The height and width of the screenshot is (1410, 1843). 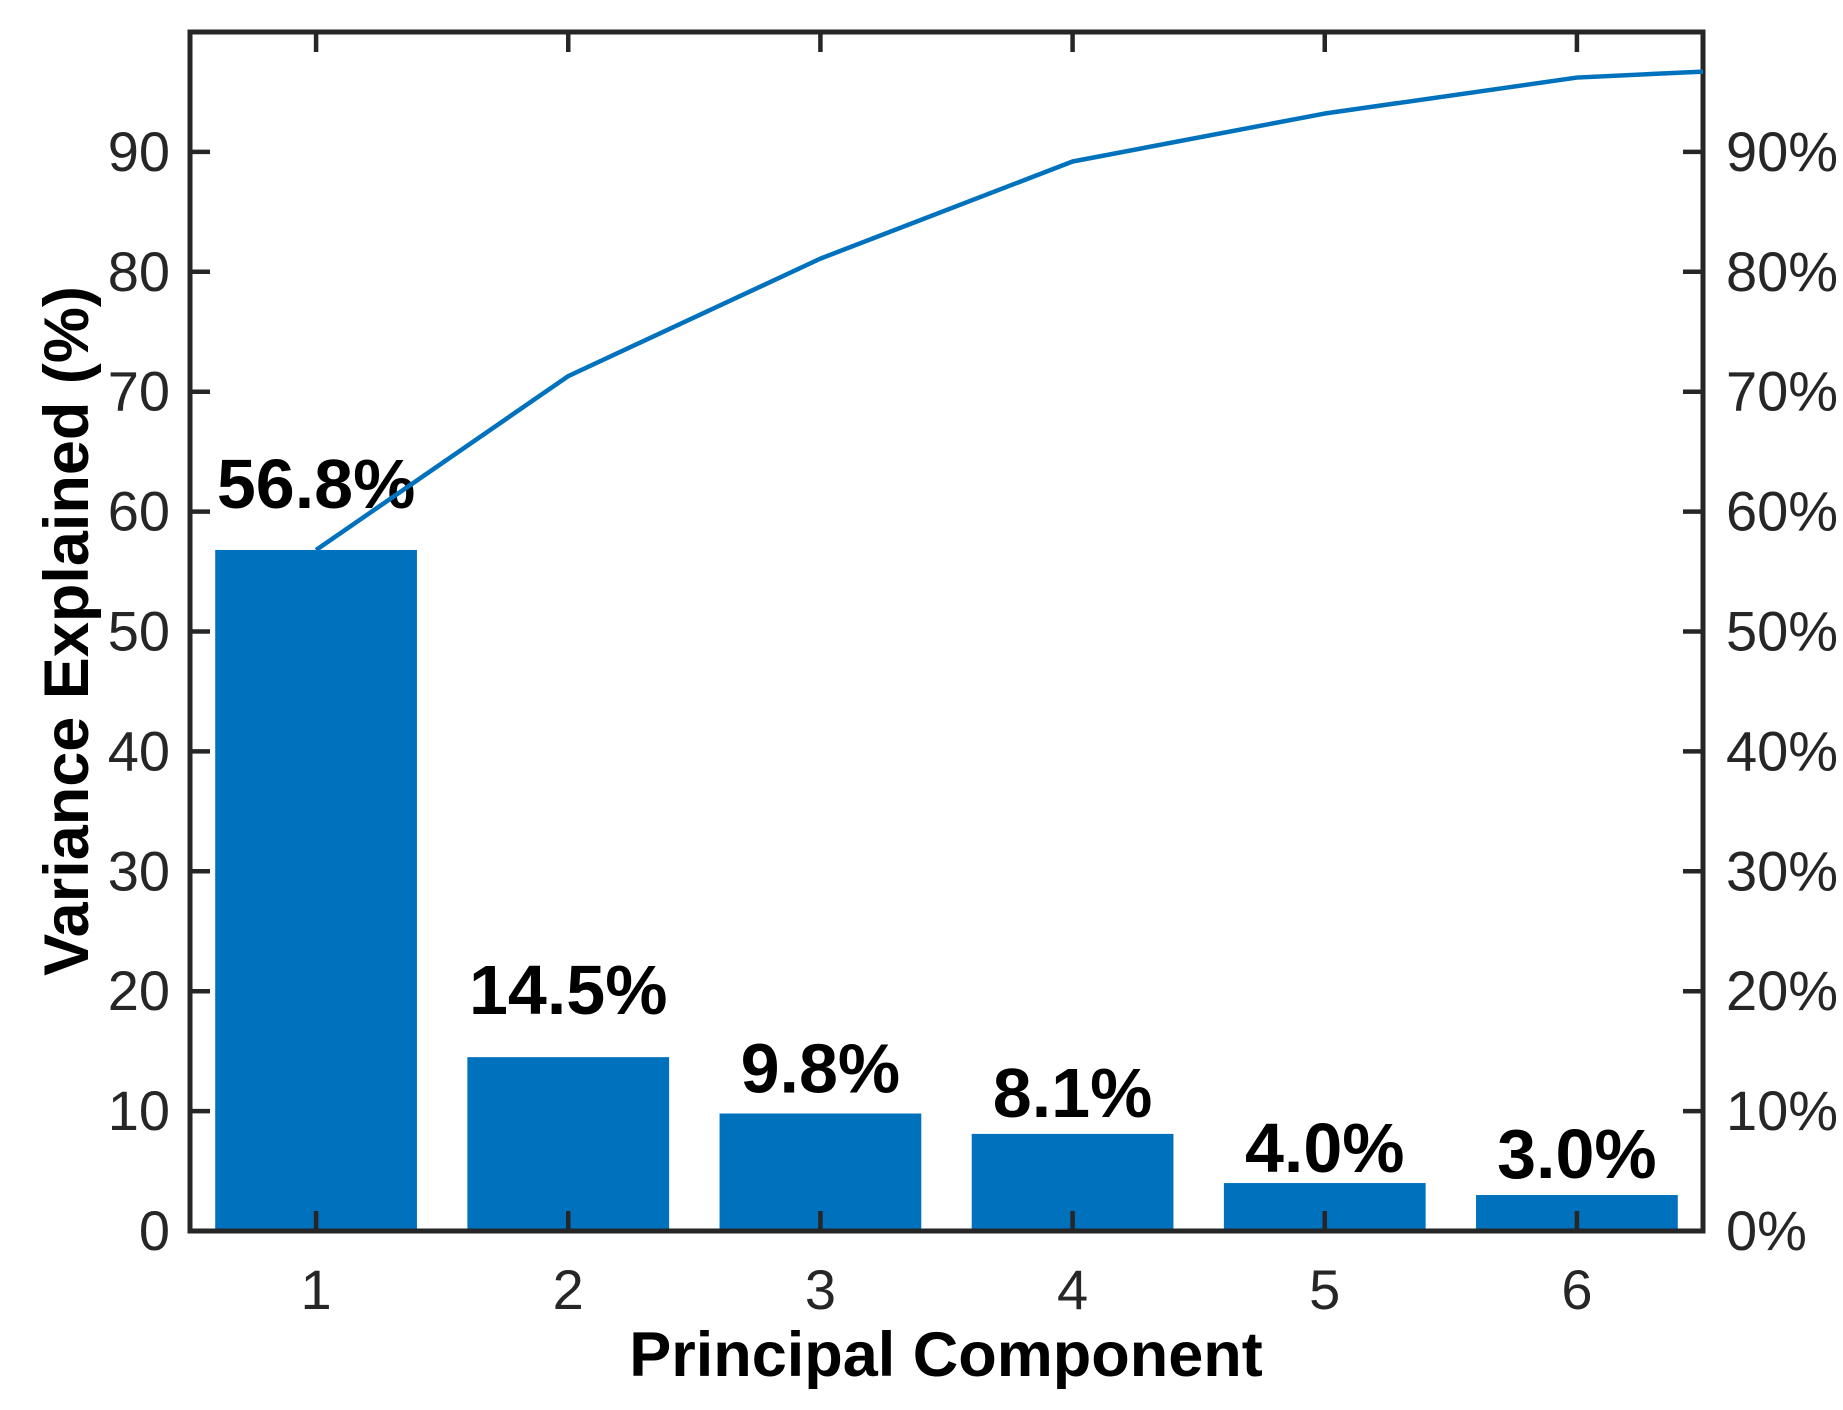 What do you see at coordinates (946, 1355) in the screenshot?
I see `x-axis-title: Principal Component` at bounding box center [946, 1355].